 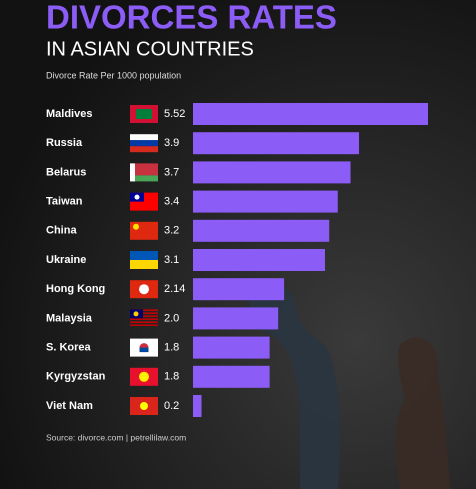 I want to click on chart-title: DIVORCES RATES, so click(x=191, y=18).